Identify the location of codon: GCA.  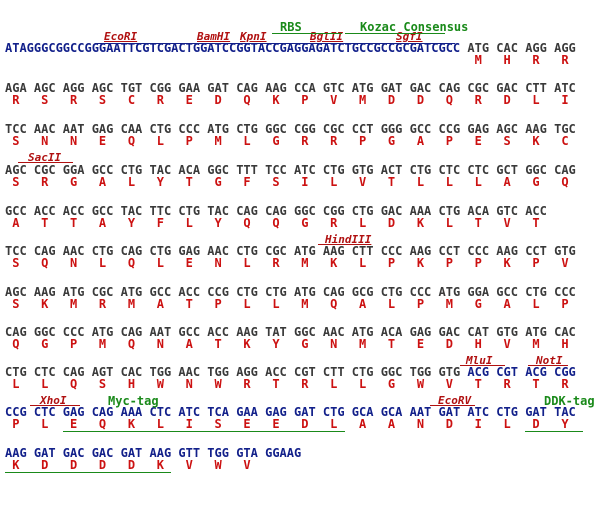
(391, 412).